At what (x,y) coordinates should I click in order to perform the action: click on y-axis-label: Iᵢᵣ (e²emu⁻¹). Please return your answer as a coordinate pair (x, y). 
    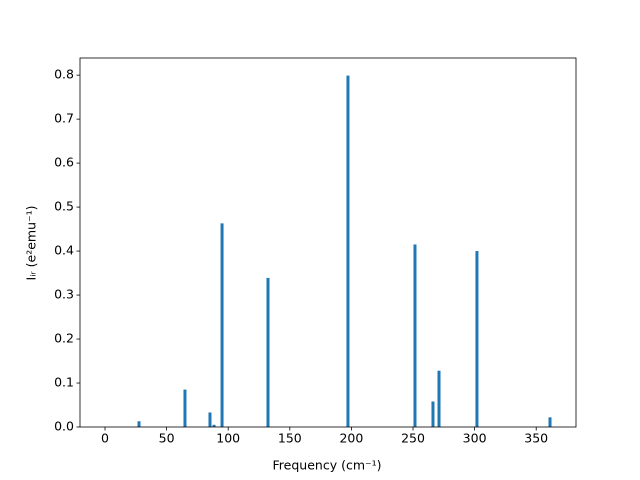
    Looking at the image, I should click on (31, 243).